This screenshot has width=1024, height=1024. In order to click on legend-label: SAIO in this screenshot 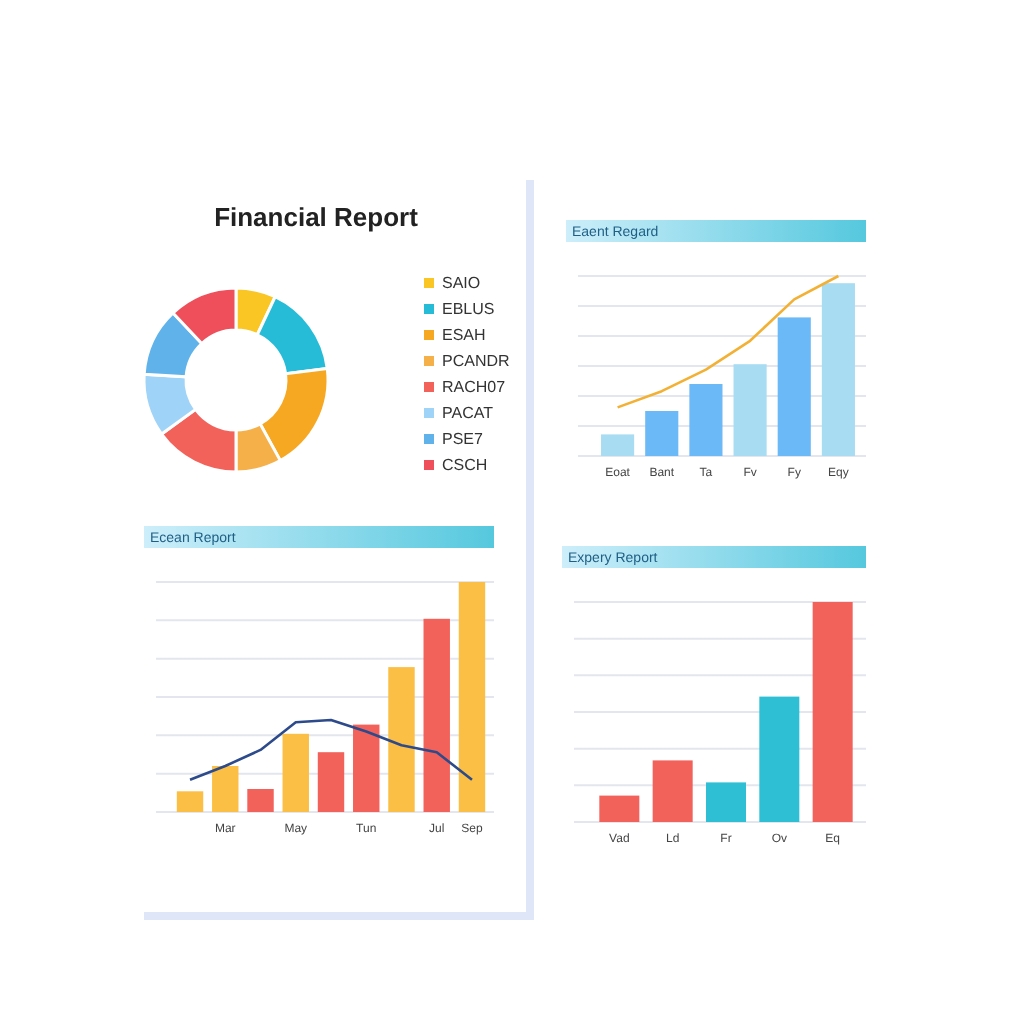, I will do `click(461, 283)`.